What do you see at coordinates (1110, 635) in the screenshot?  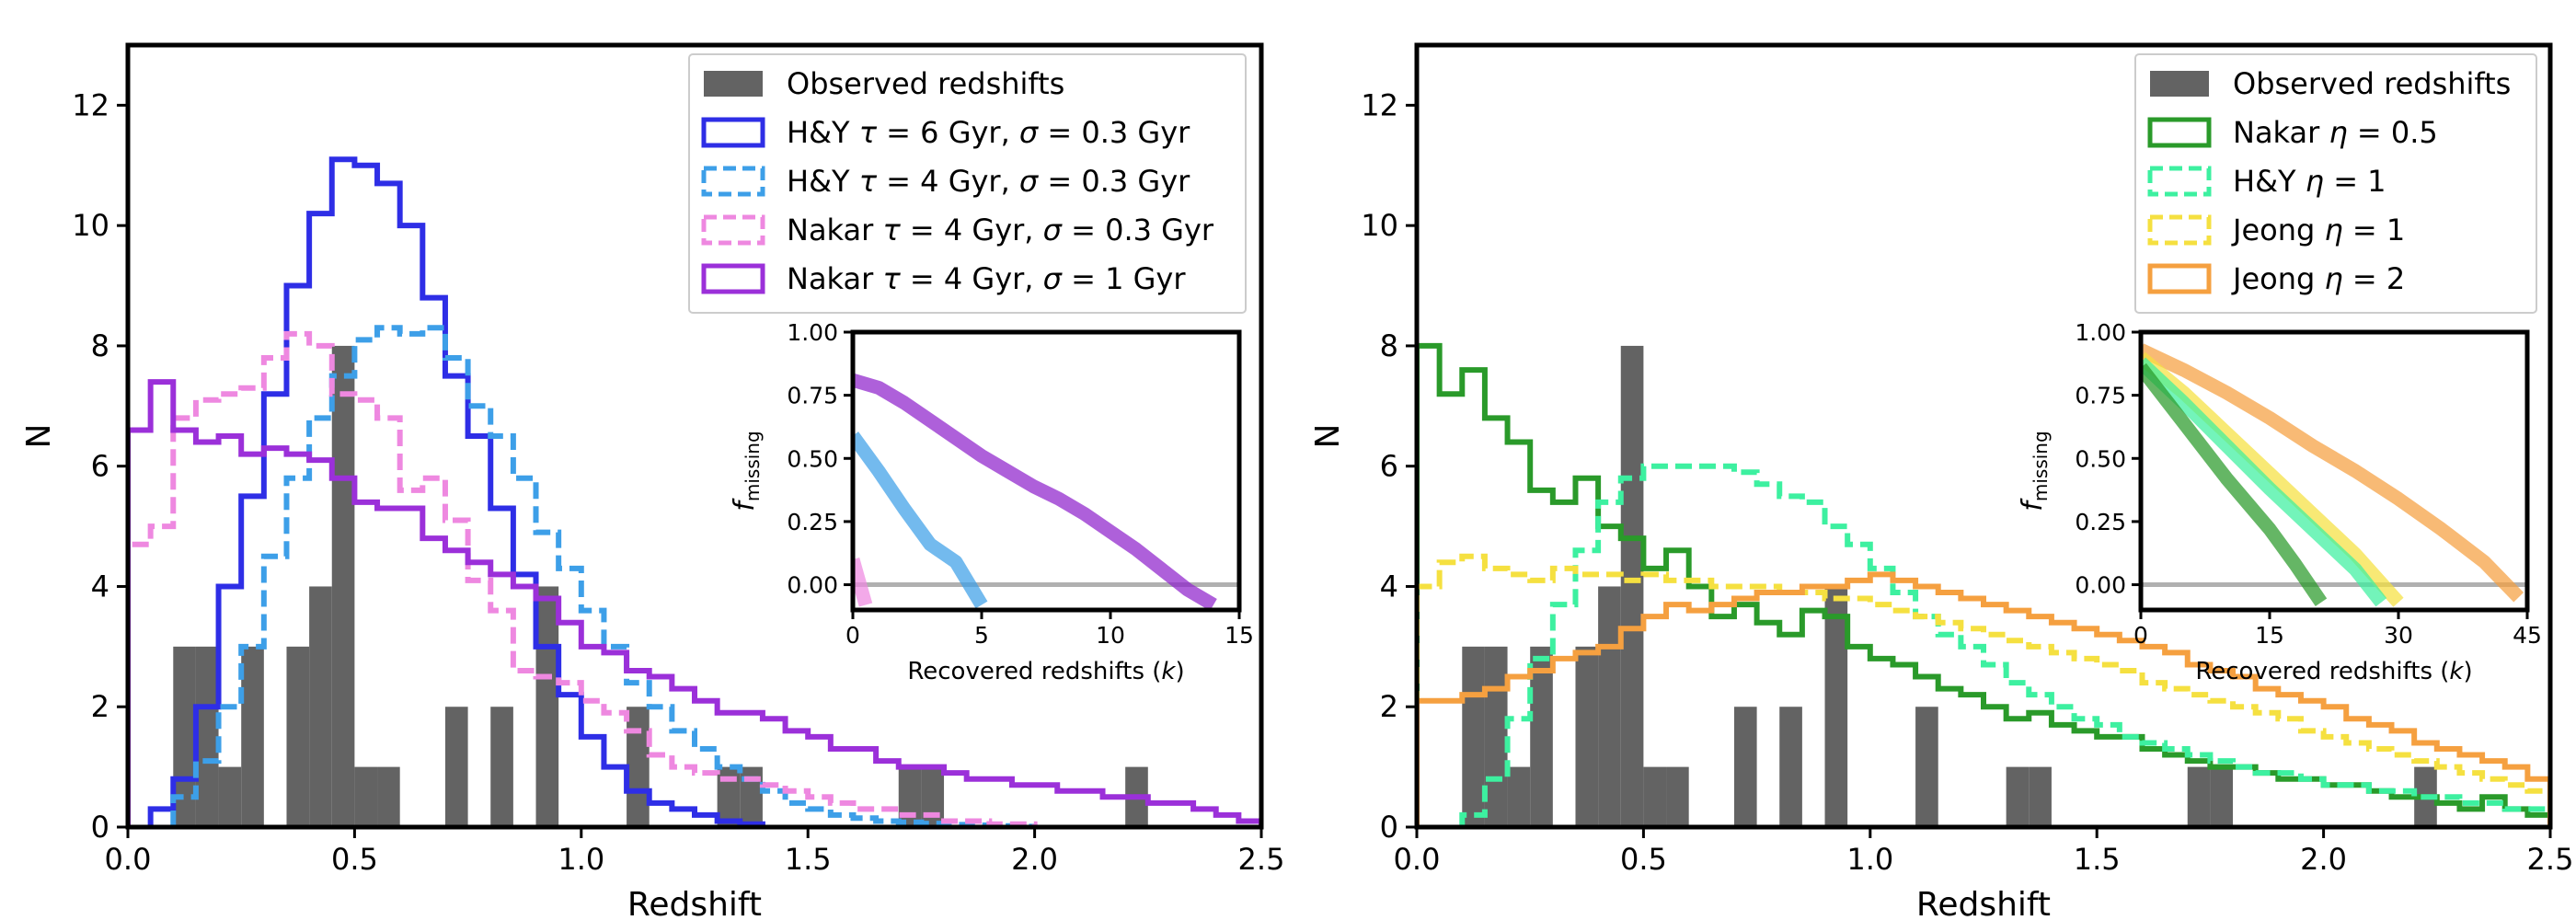 I see `inset-x-tick-label: 10` at bounding box center [1110, 635].